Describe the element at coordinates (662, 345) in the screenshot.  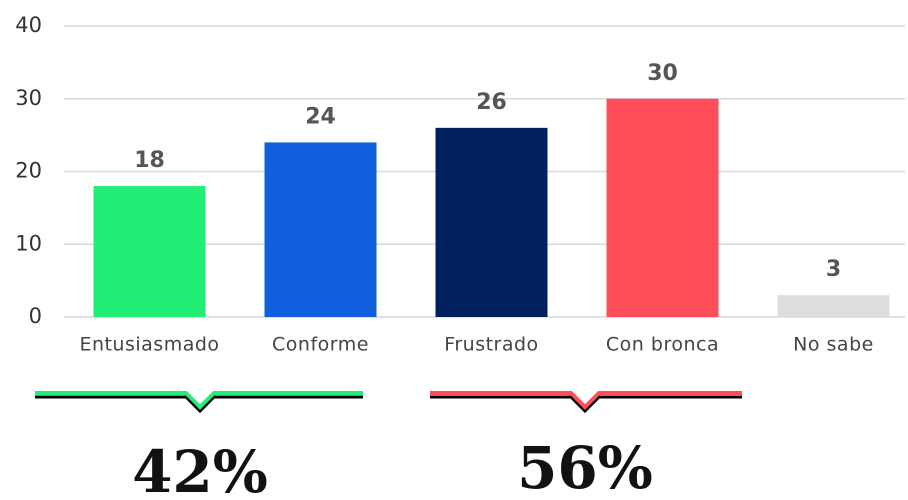
I see `x-tick-label: Con bronca` at that location.